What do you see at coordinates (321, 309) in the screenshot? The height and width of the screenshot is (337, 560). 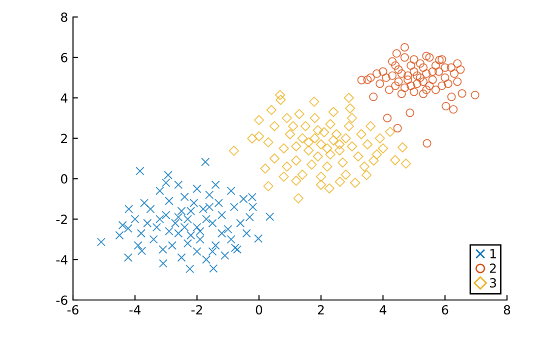 I see `x-tick-label: 2` at bounding box center [321, 309].